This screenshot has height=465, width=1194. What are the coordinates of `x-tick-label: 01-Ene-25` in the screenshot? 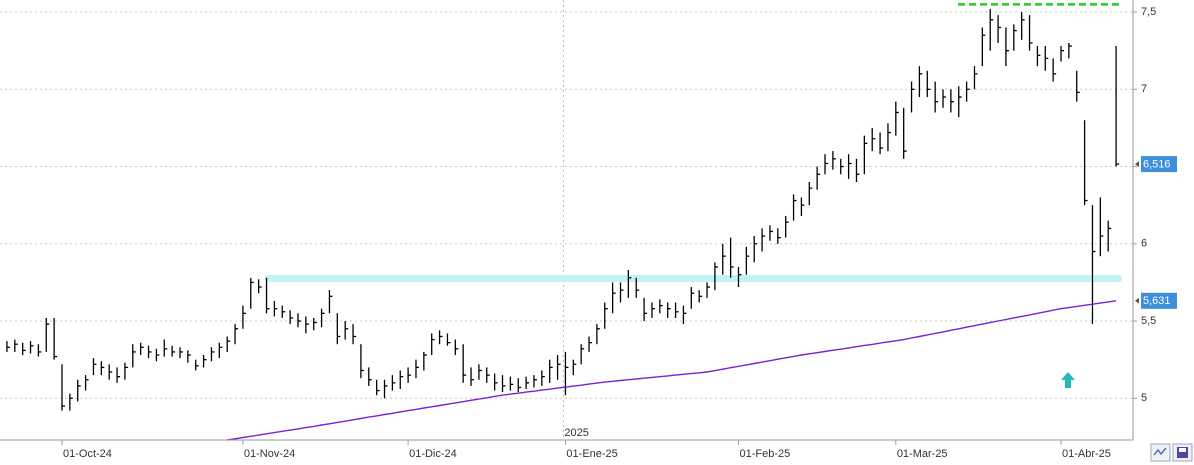 It's located at (591, 454).